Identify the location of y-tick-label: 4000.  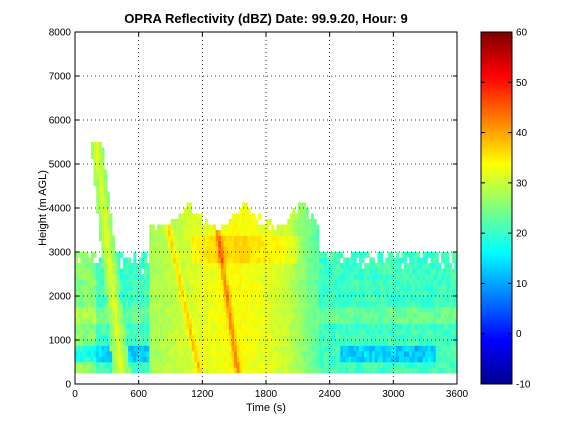
(60, 209).